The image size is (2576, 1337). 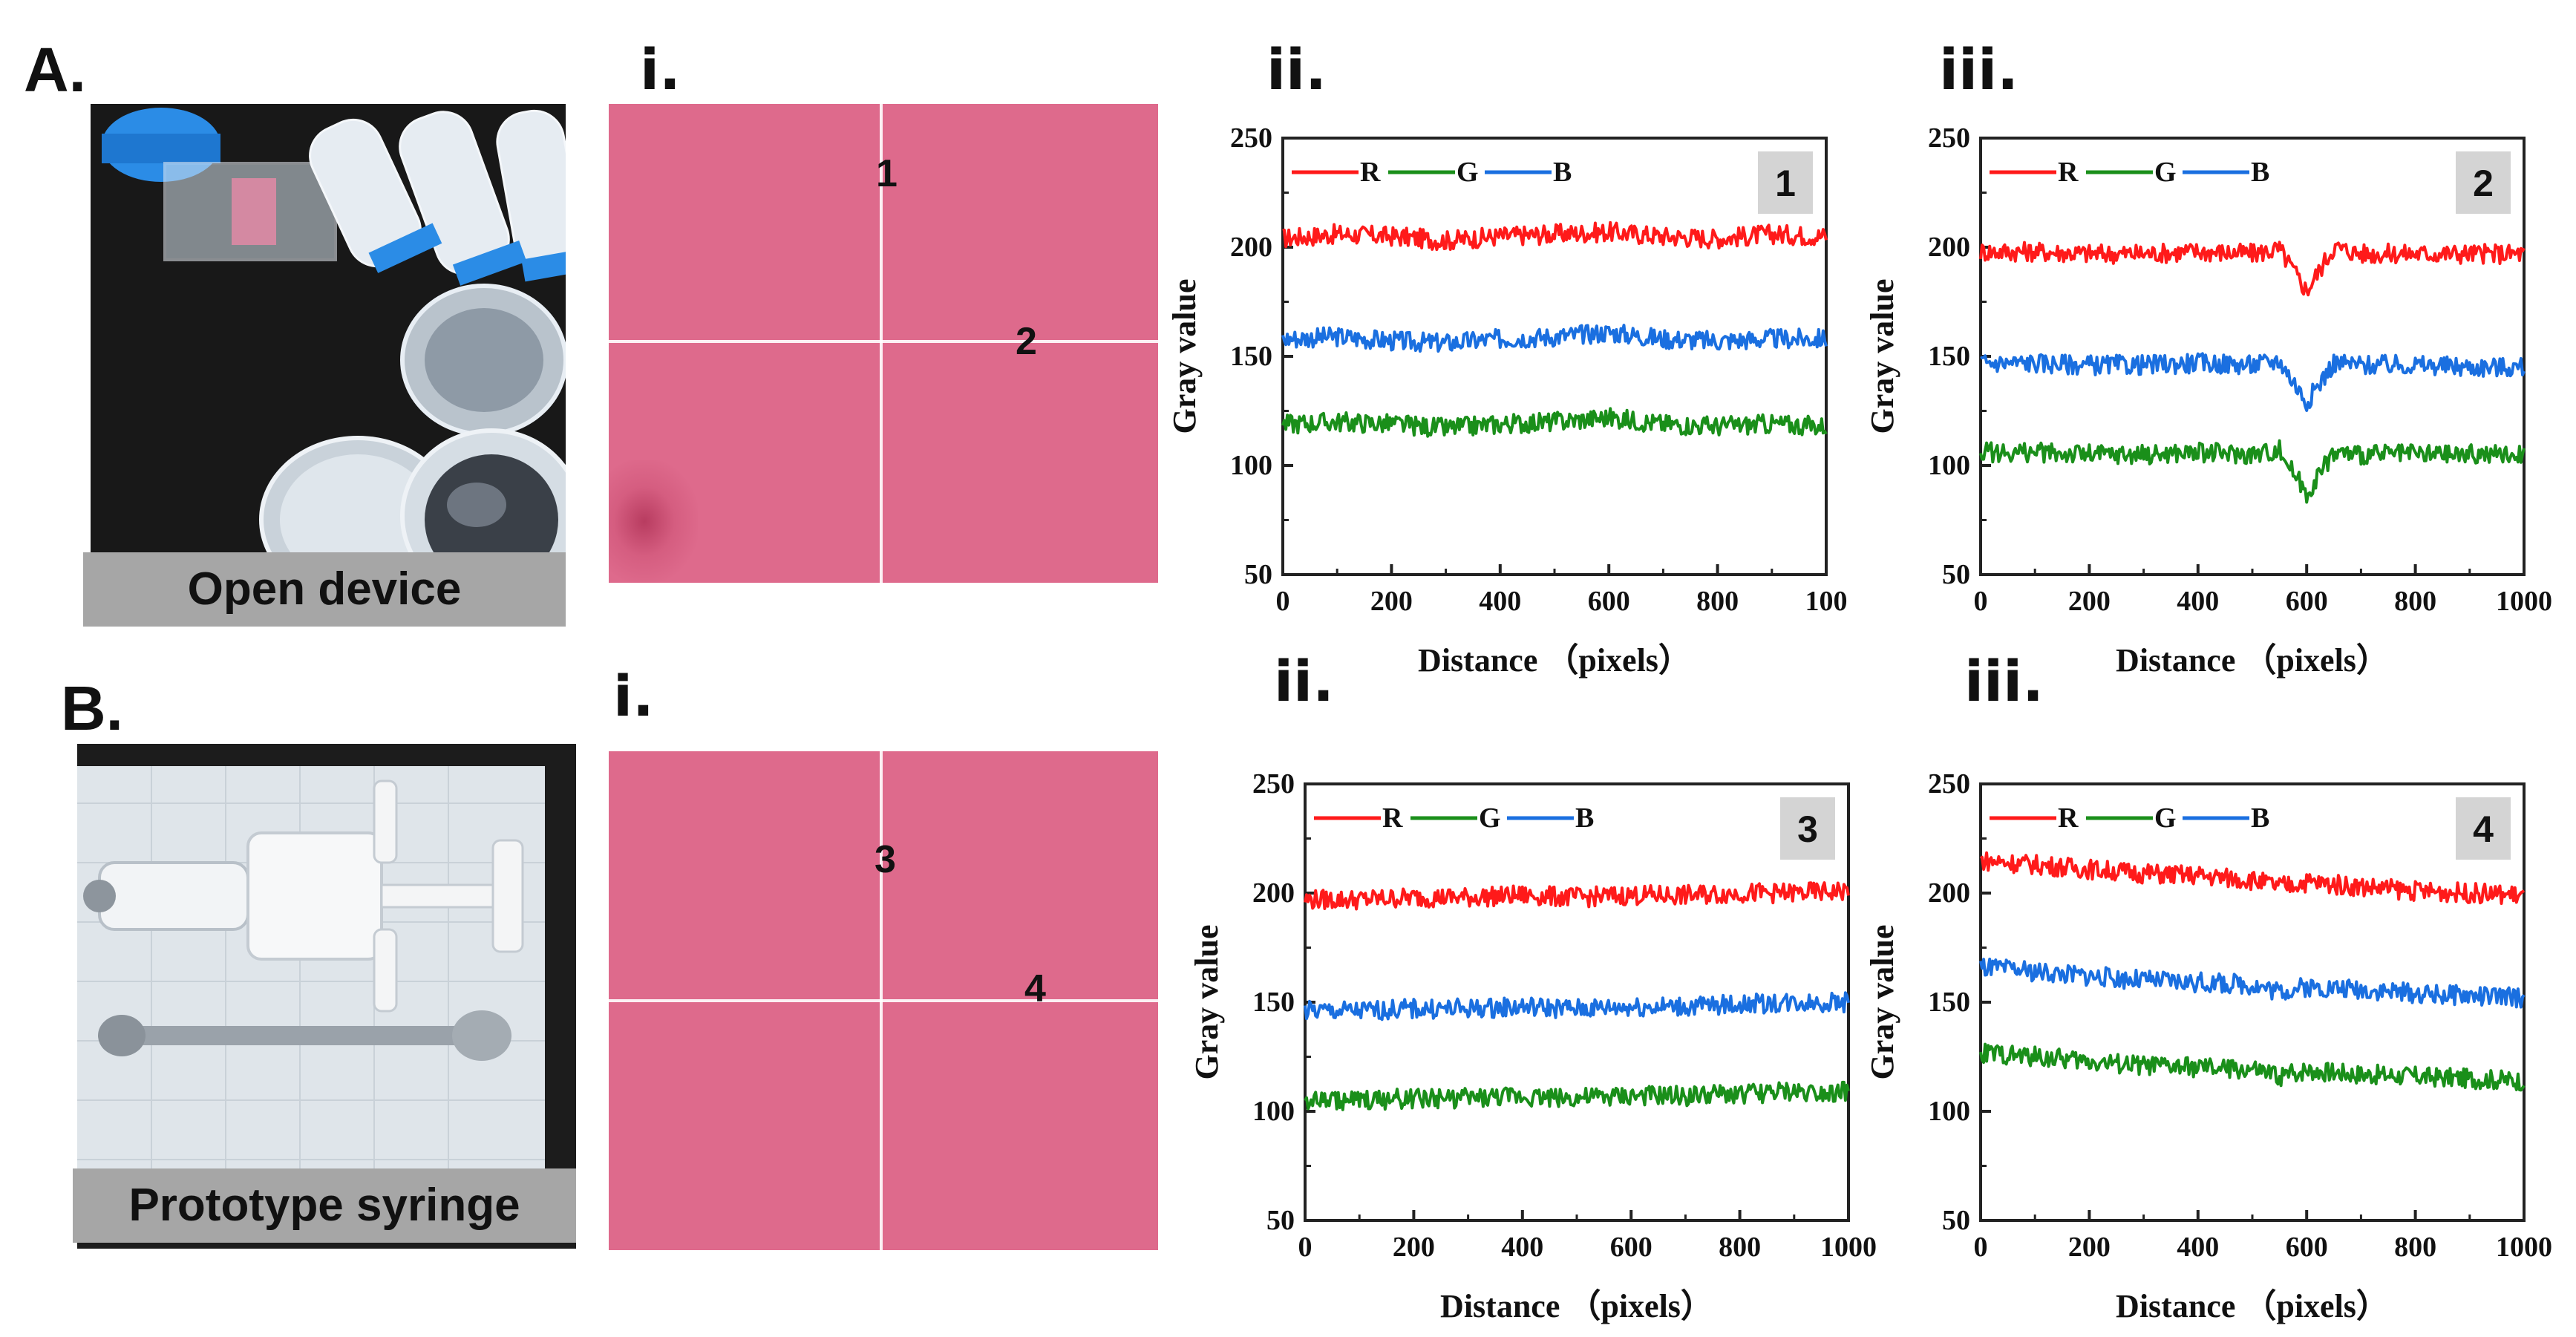 I want to click on x-tick-label: 100, so click(x=1827, y=601).